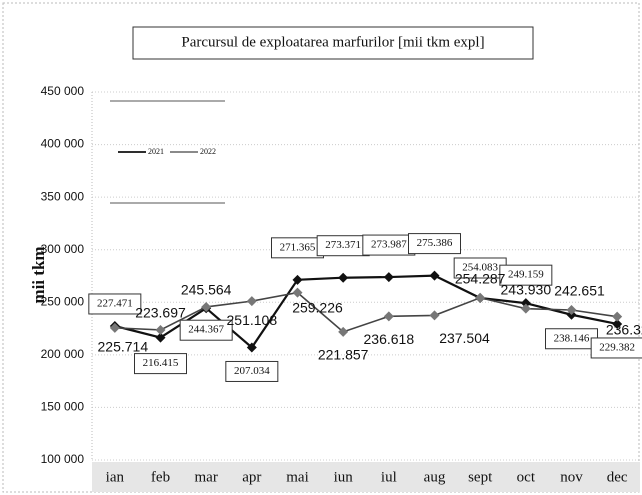  I want to click on series-line, so click(366, 312).